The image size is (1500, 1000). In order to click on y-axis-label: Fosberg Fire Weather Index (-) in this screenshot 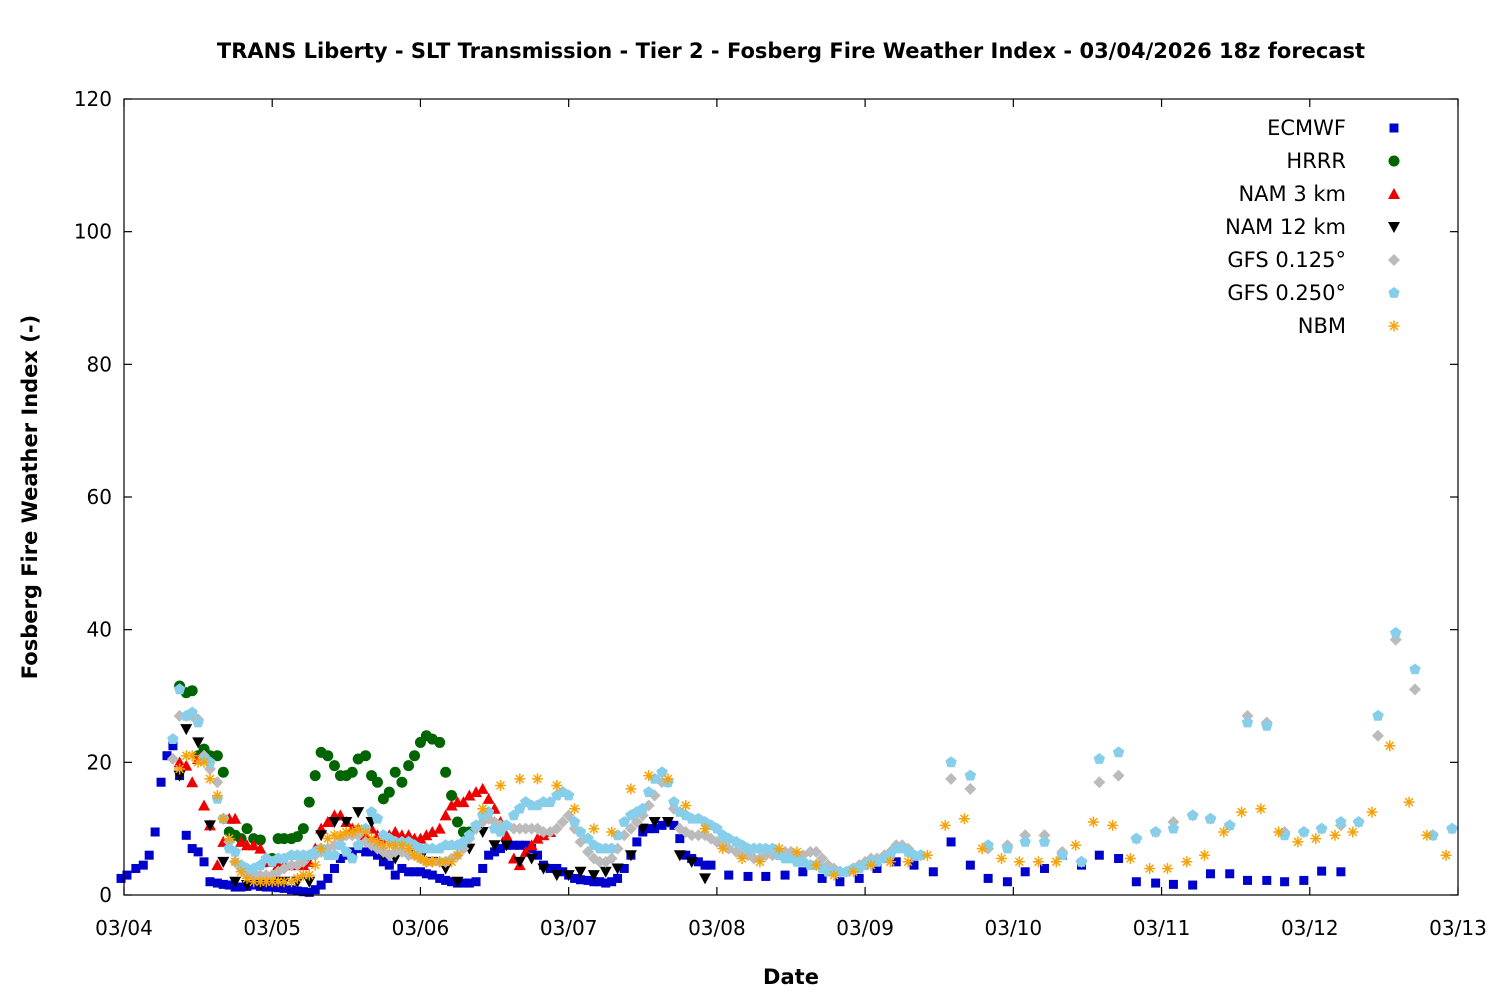, I will do `click(30, 497)`.